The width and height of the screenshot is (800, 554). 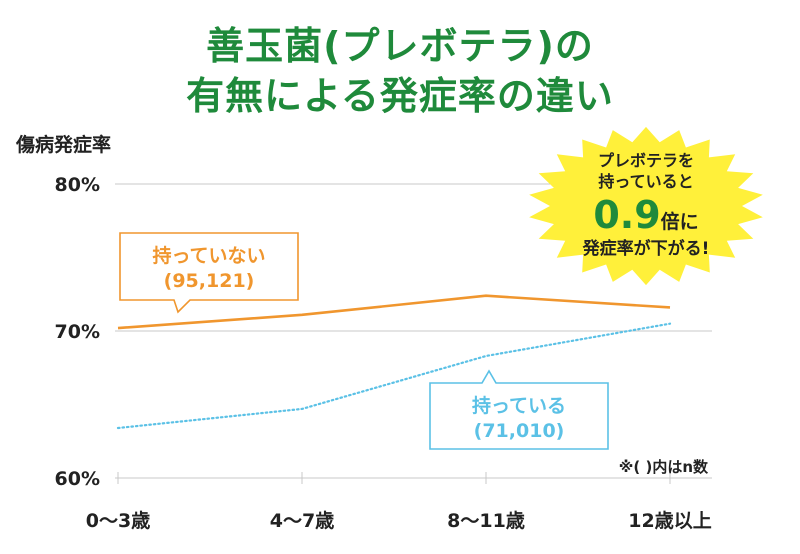 I want to click on chart-title-line1: 善玉菌(プレボテラ)の, so click(x=400, y=46).